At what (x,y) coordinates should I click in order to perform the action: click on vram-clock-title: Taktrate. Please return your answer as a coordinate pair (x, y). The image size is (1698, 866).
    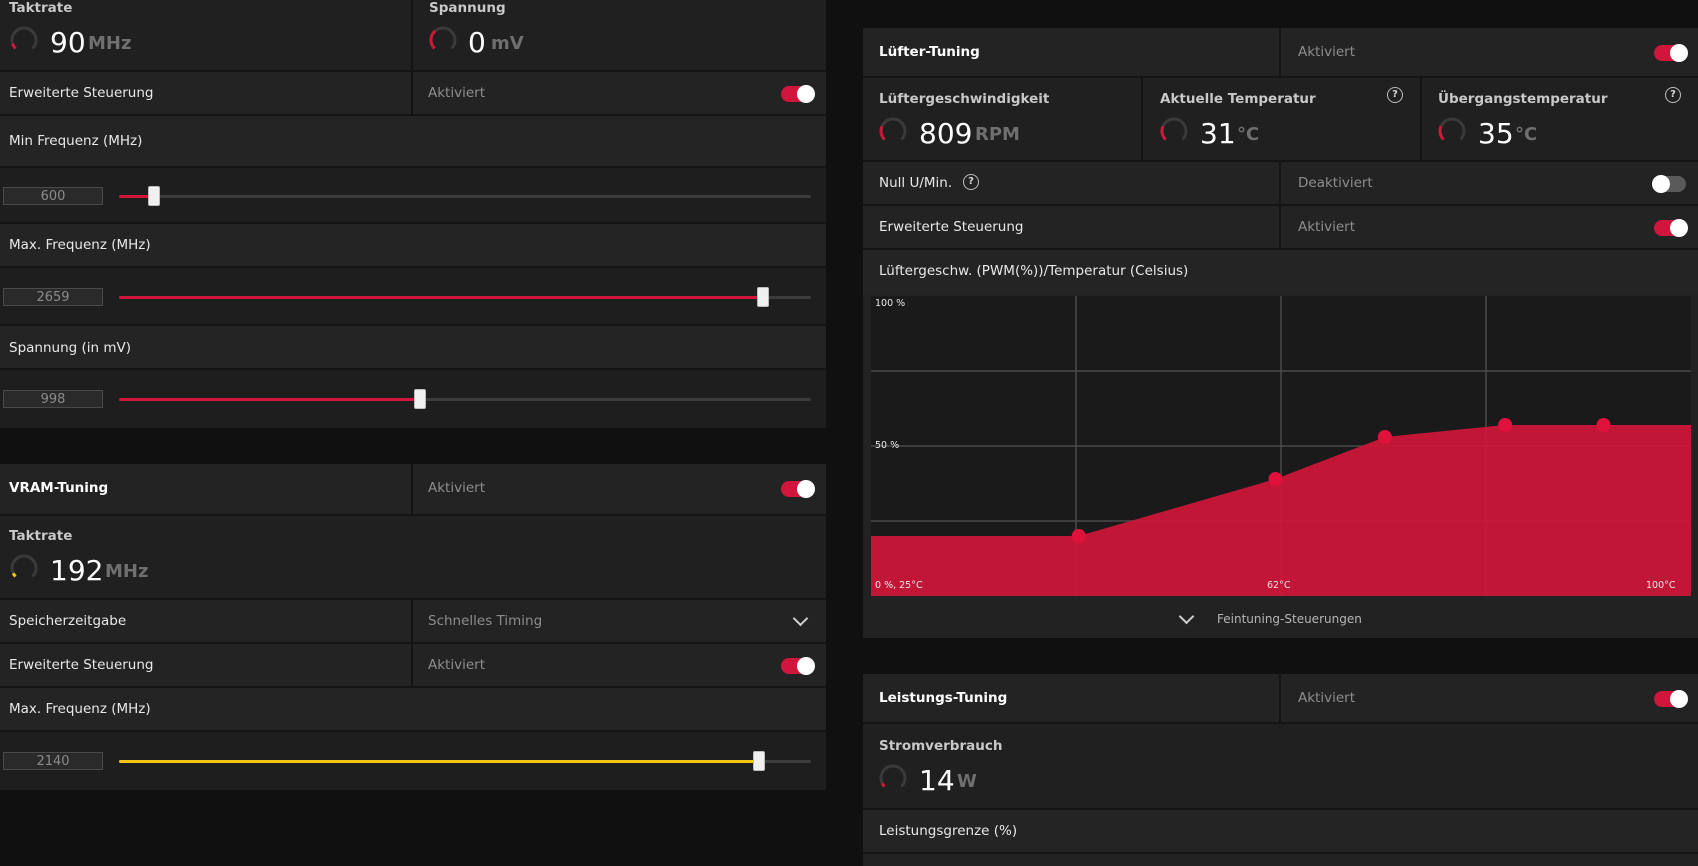
    Looking at the image, I should click on (41, 536).